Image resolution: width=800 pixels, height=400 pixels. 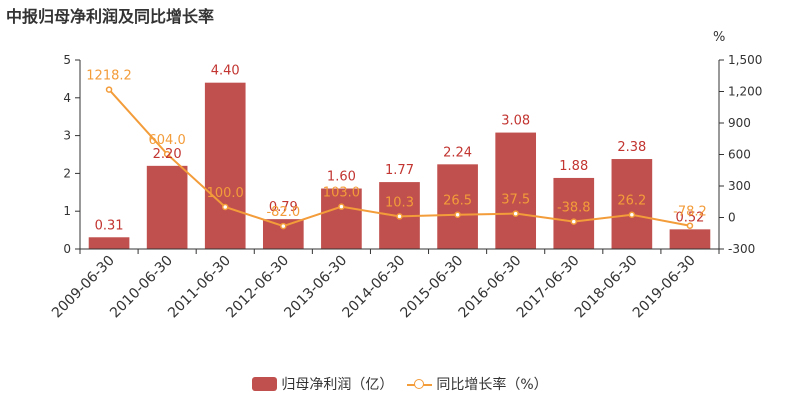 I want to click on left-y-tick-label: 0, so click(x=67, y=249).